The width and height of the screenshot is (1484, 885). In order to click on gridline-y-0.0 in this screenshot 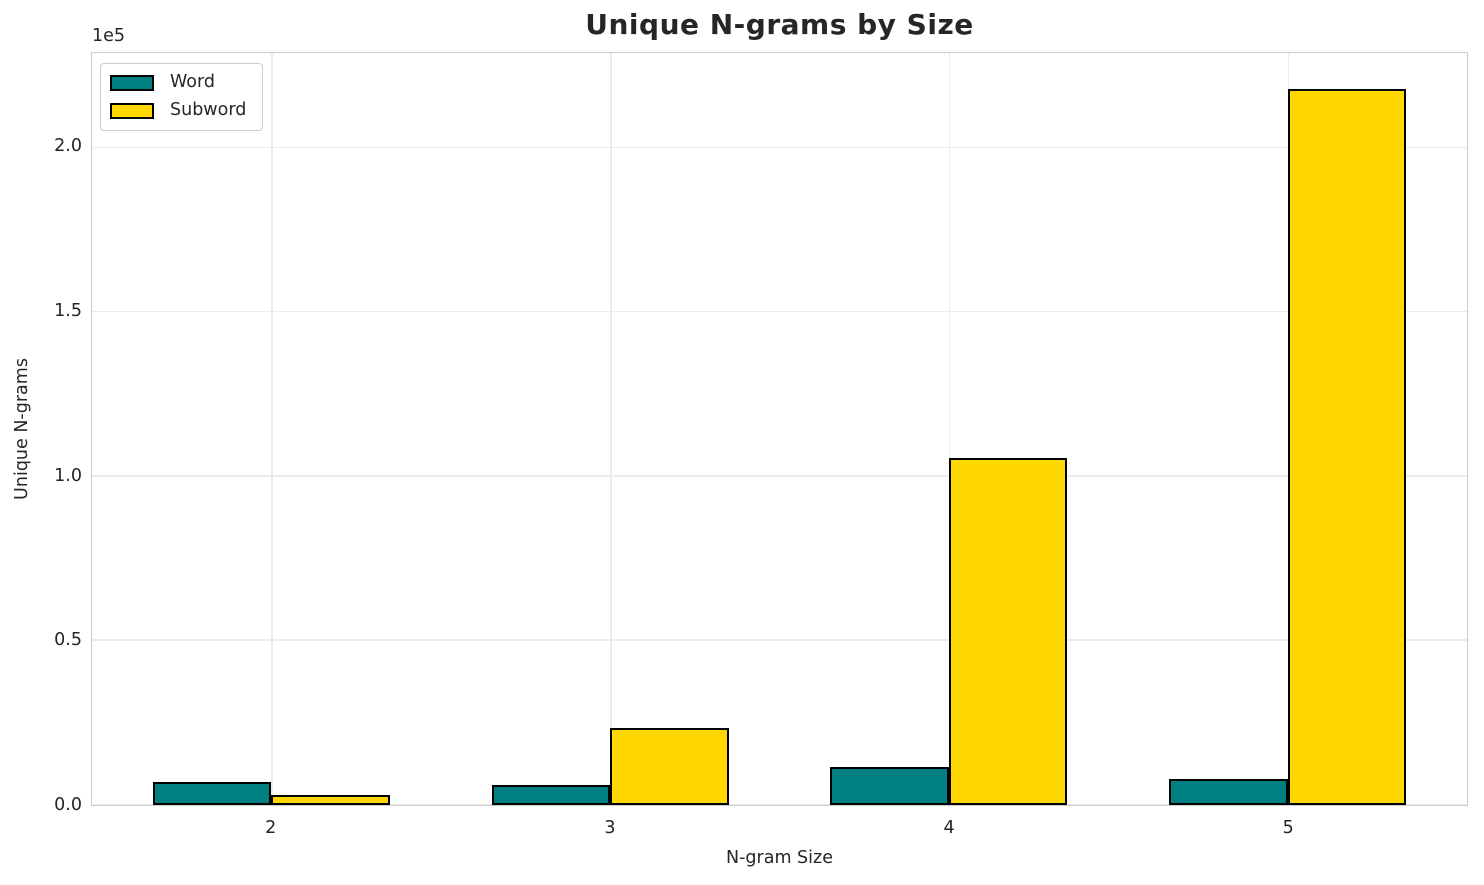, I will do `click(779, 804)`.